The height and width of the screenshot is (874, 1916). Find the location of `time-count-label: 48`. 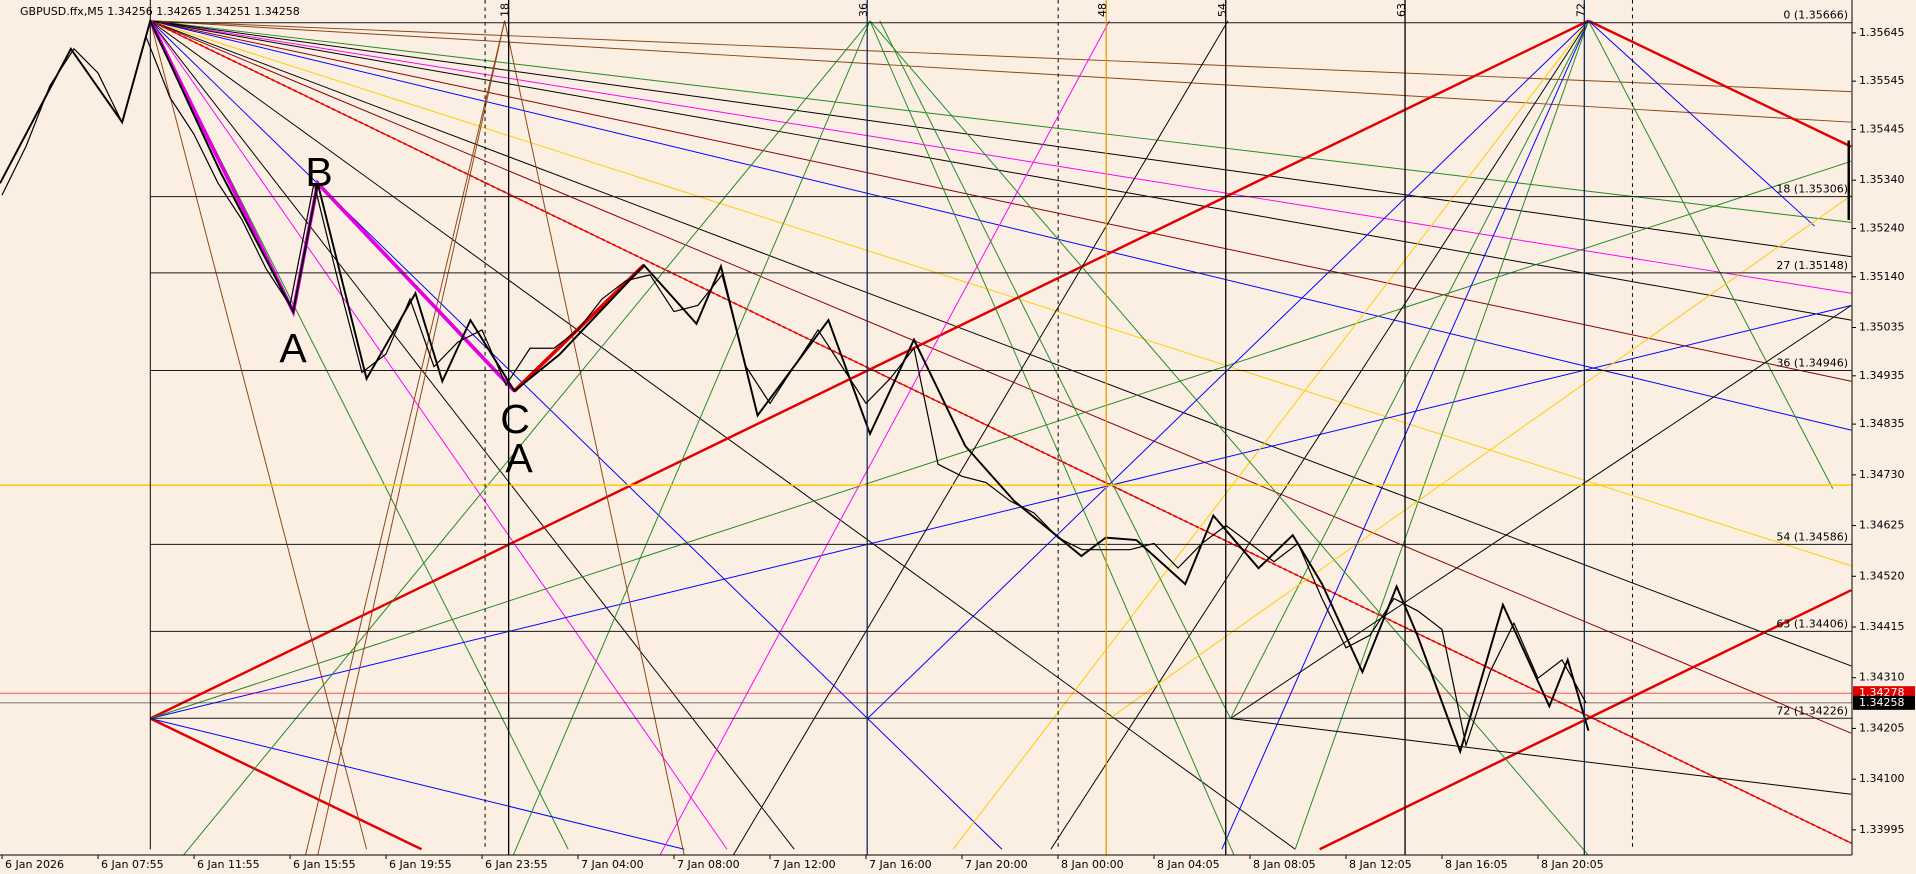

time-count-label: 48 is located at coordinates (1102, 10).